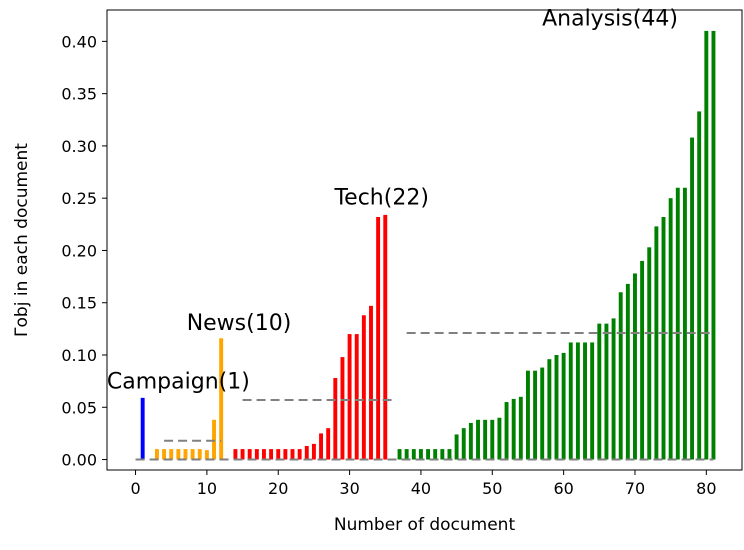  I want to click on y-tick-label: 0.10, so click(79, 355).